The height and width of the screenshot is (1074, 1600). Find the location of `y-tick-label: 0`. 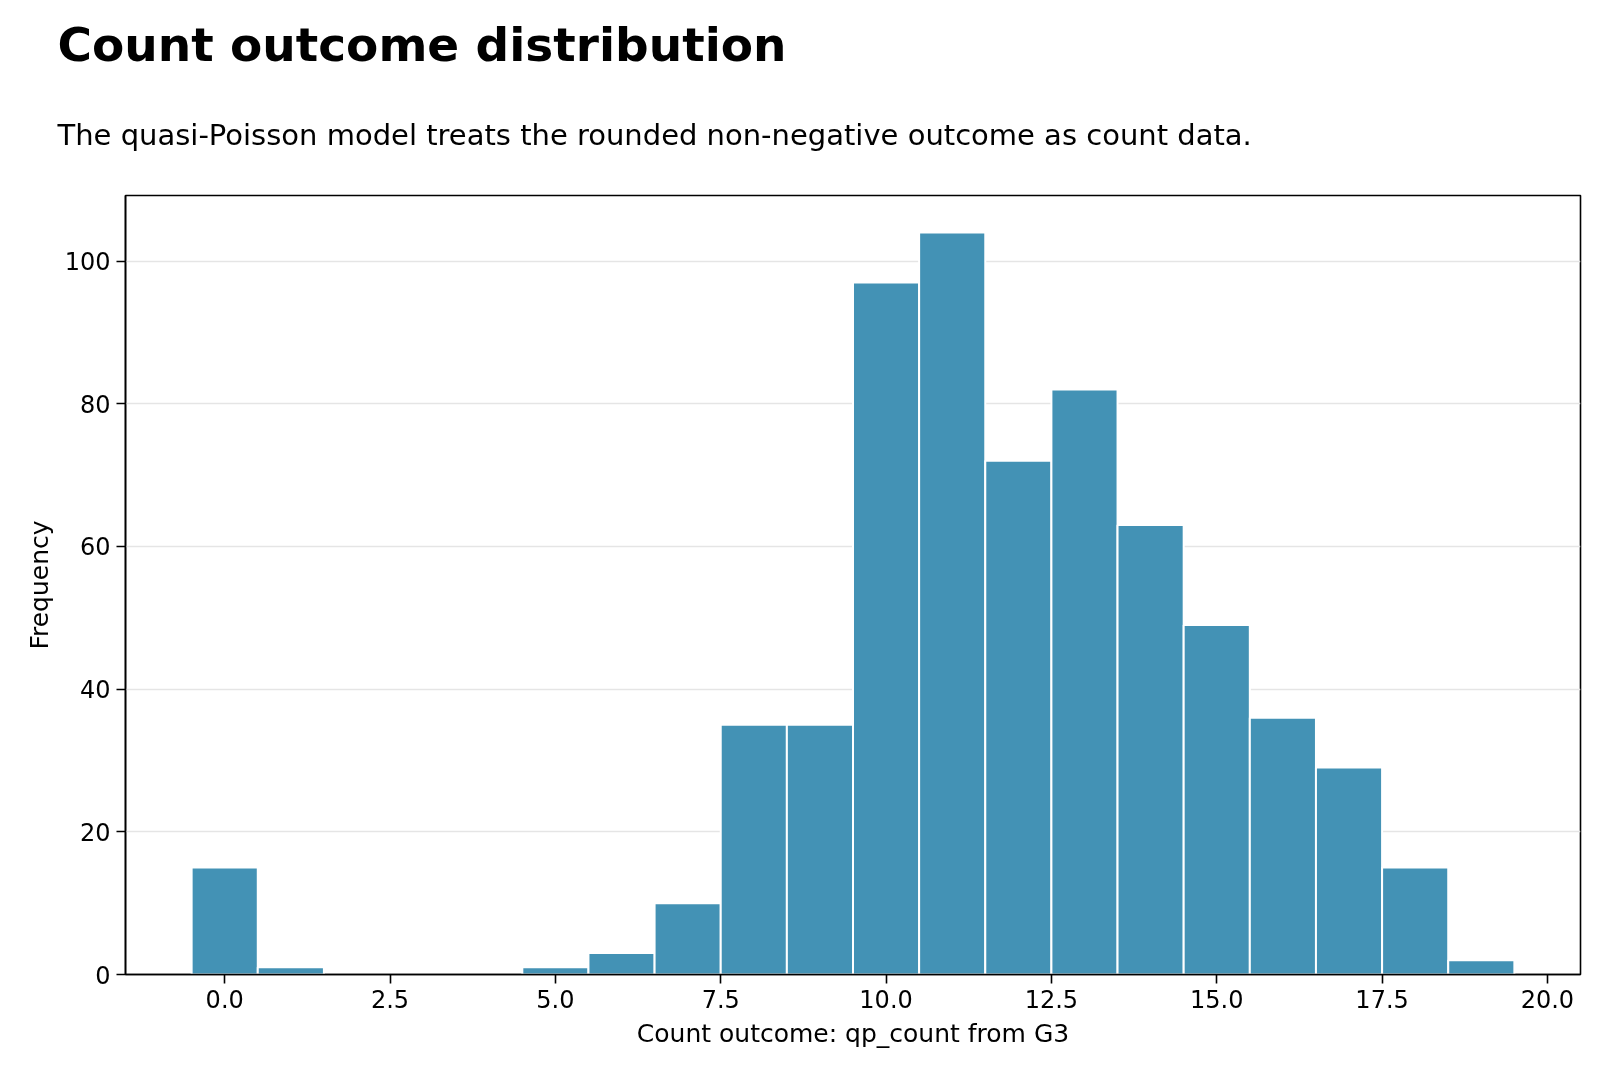

y-tick-label: 0 is located at coordinates (103, 975).